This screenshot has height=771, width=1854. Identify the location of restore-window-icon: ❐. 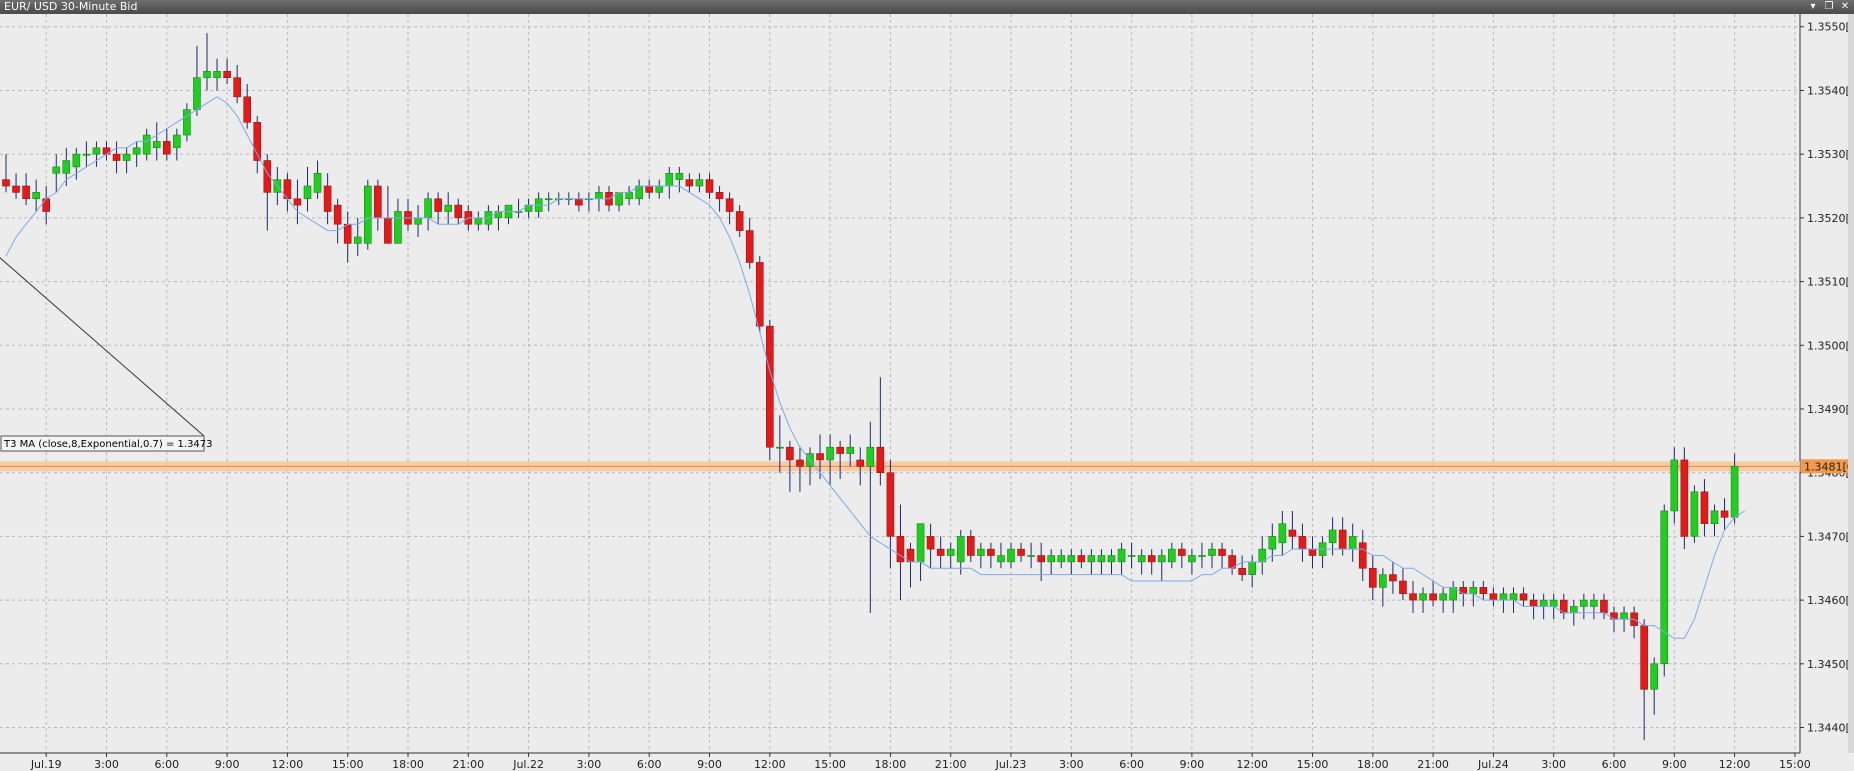
(1829, 6).